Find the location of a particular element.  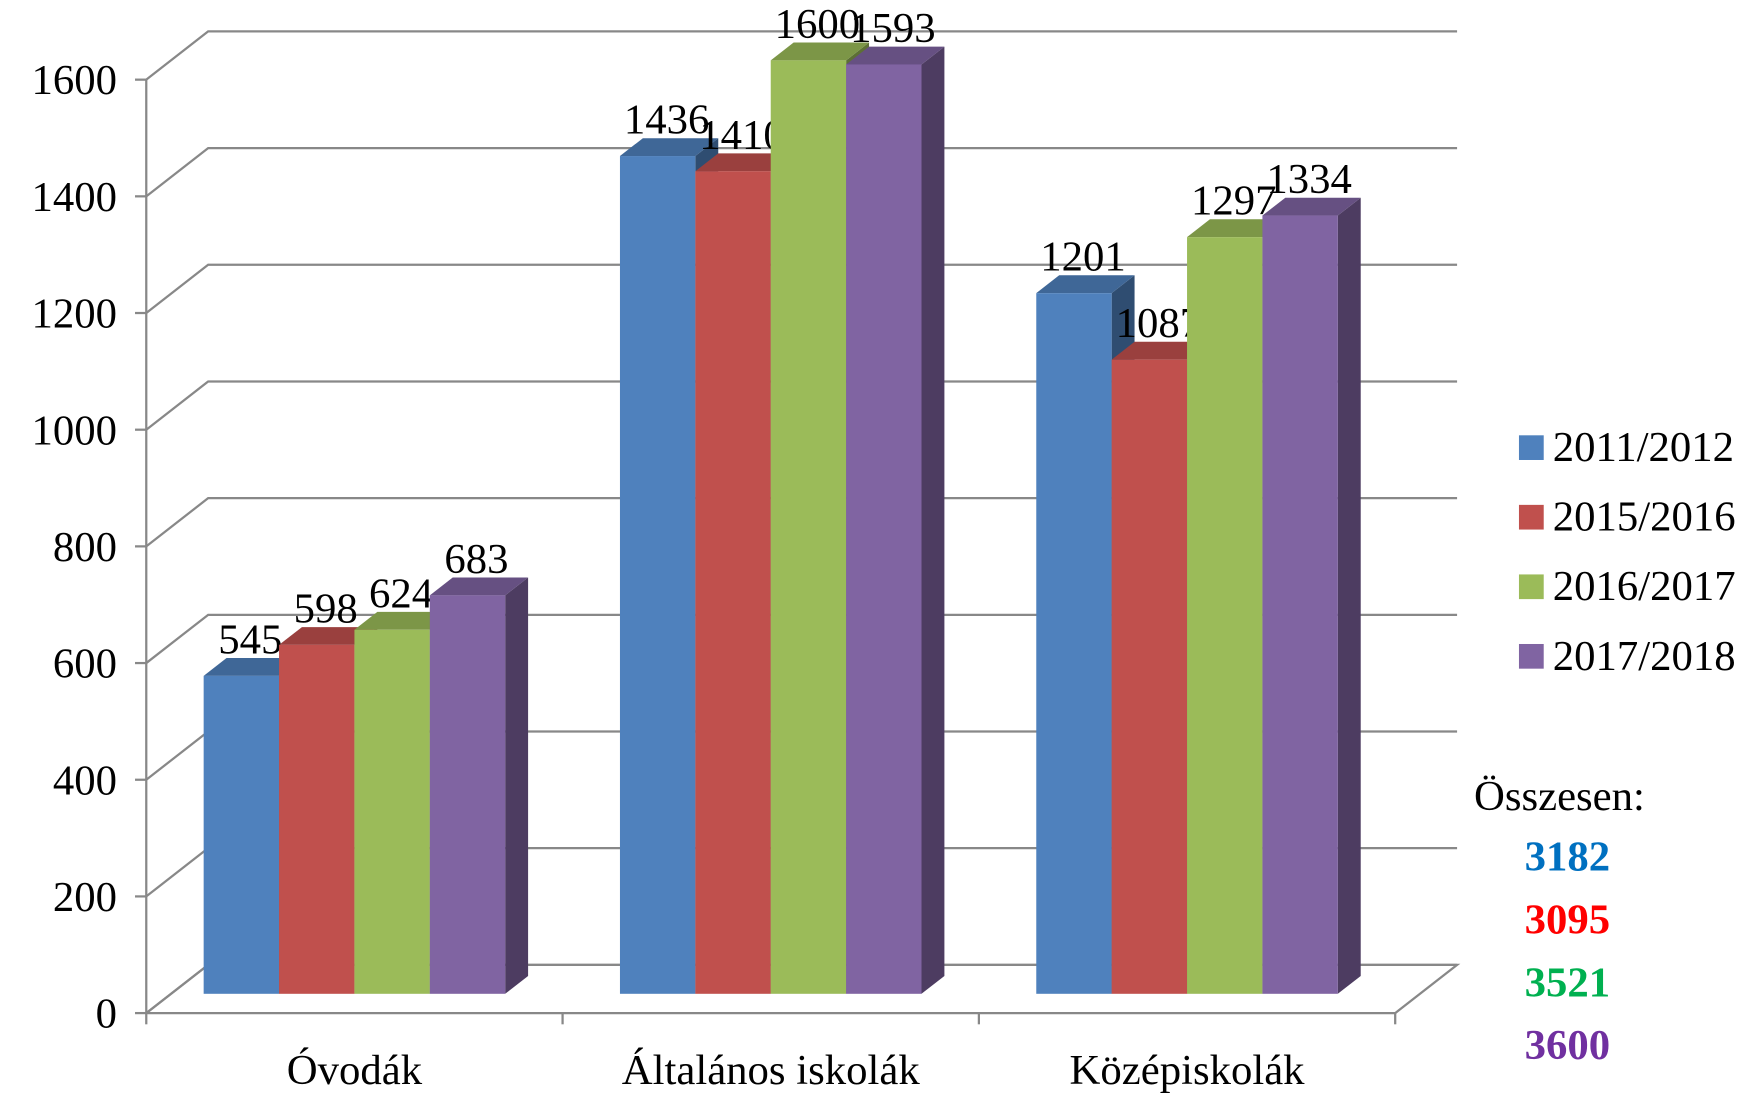

x-tick-label: Általános iskolák is located at coordinates (771, 1070).